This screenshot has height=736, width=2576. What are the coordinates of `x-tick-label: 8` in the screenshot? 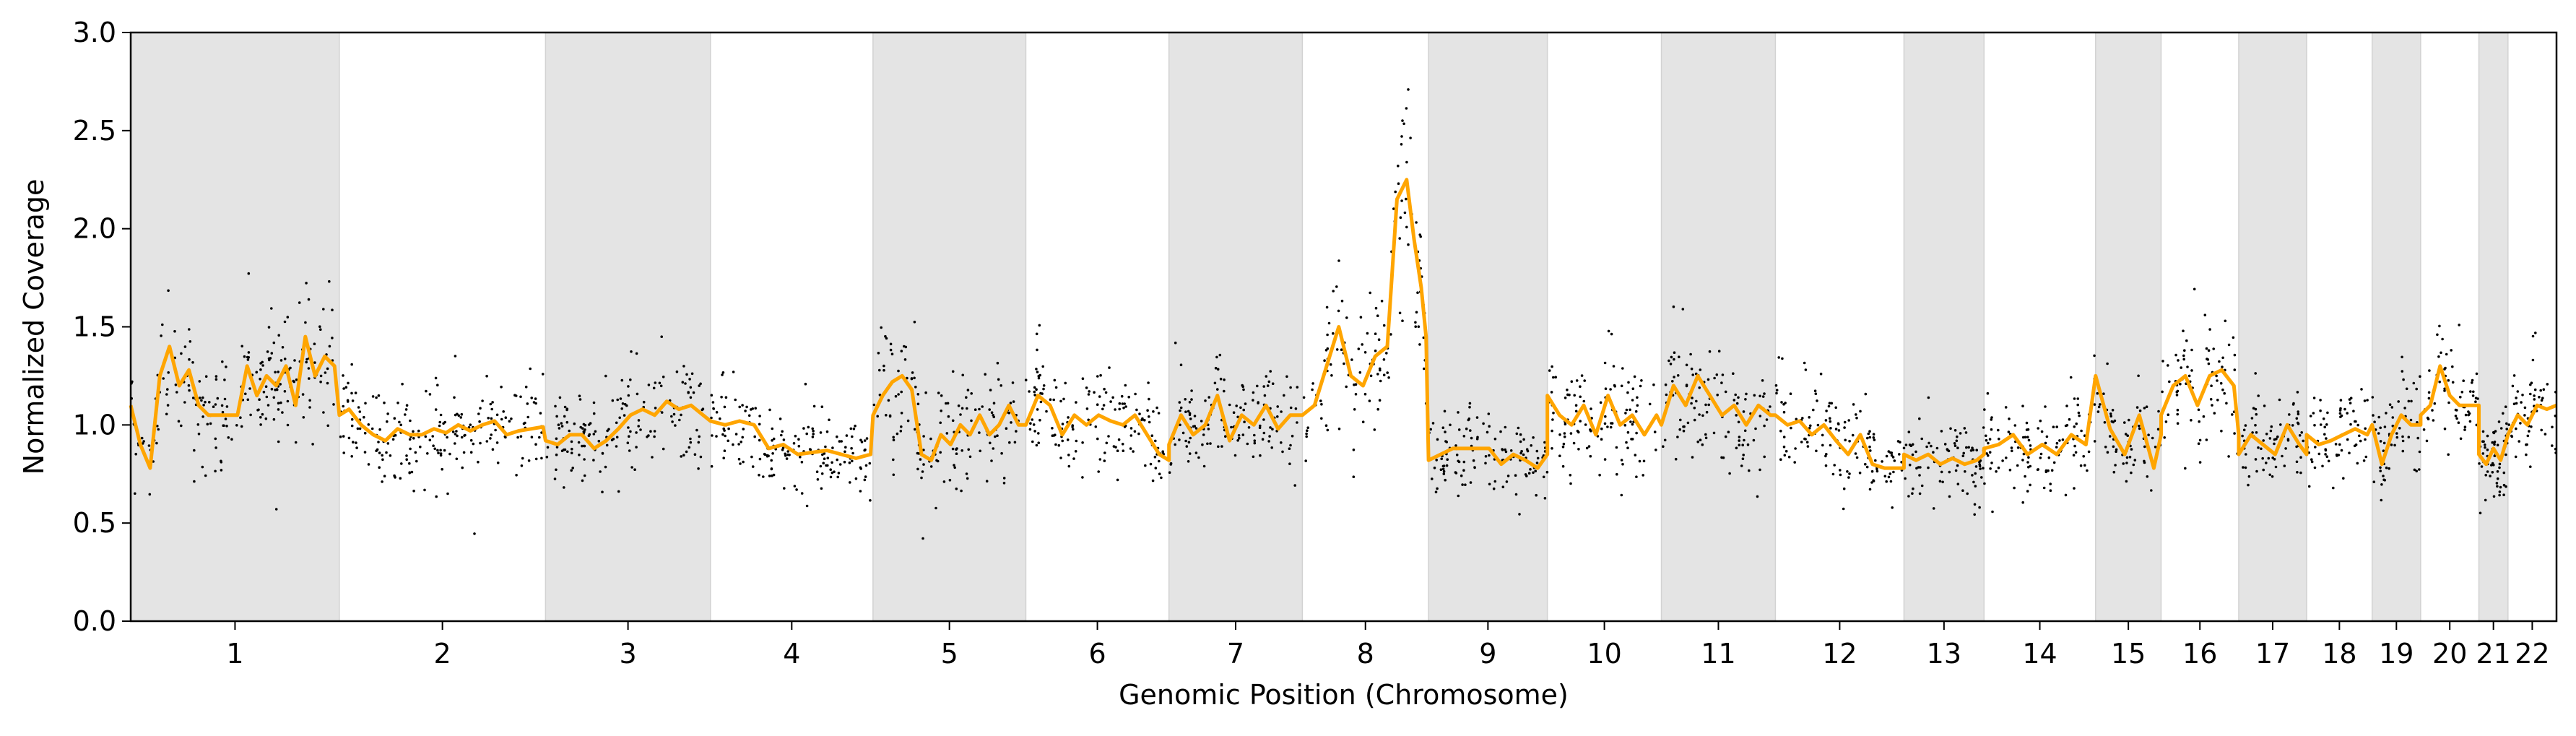 It's located at (1365, 654).